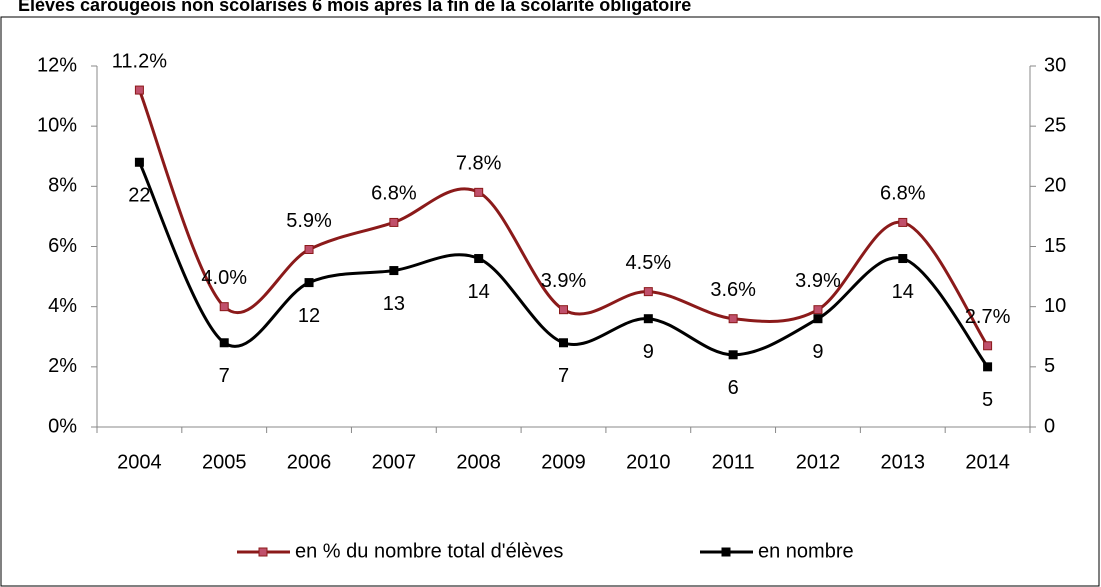 Image resolution: width=1101 pixels, height=587 pixels. What do you see at coordinates (57, 125) in the screenshot?
I see `y-tick-label: 10%` at bounding box center [57, 125].